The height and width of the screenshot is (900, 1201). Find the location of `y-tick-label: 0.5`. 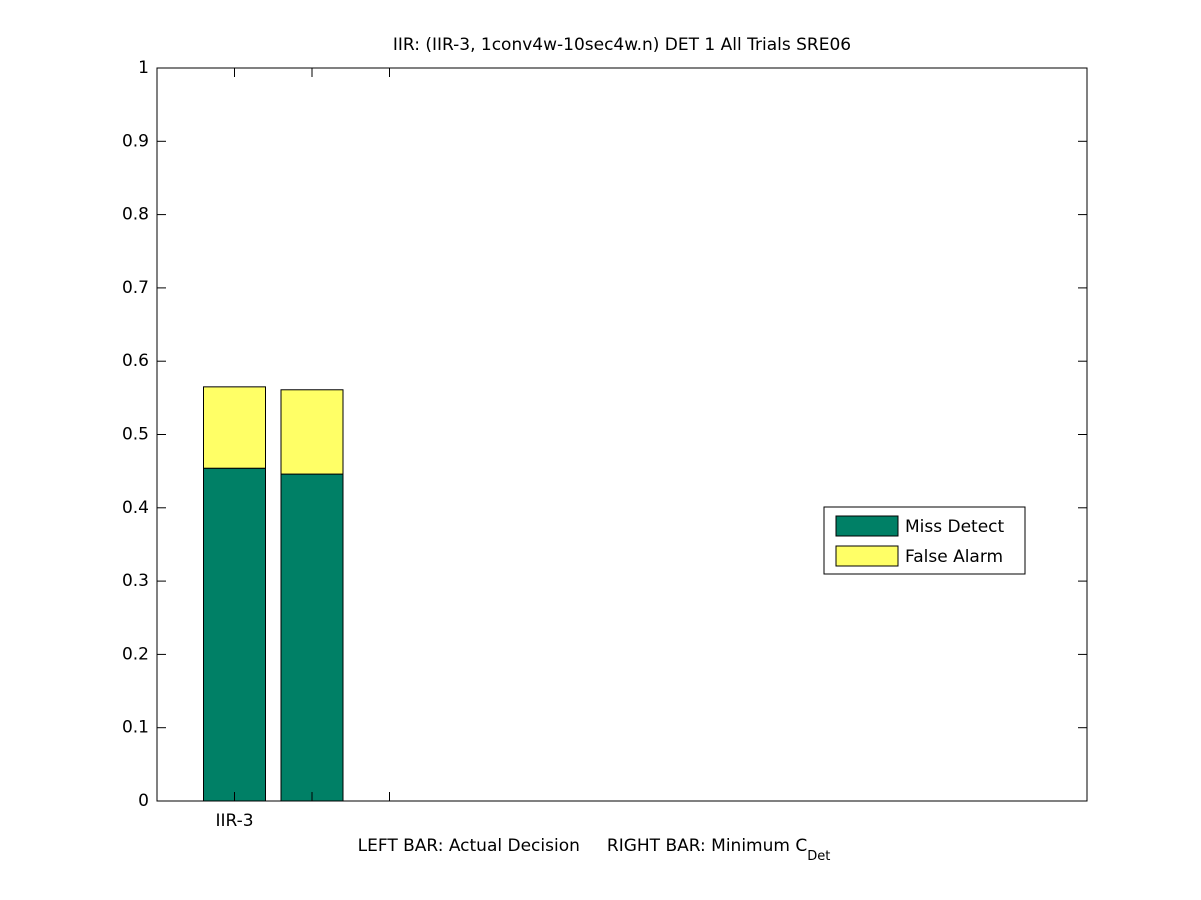

y-tick-label: 0.5 is located at coordinates (135, 435).